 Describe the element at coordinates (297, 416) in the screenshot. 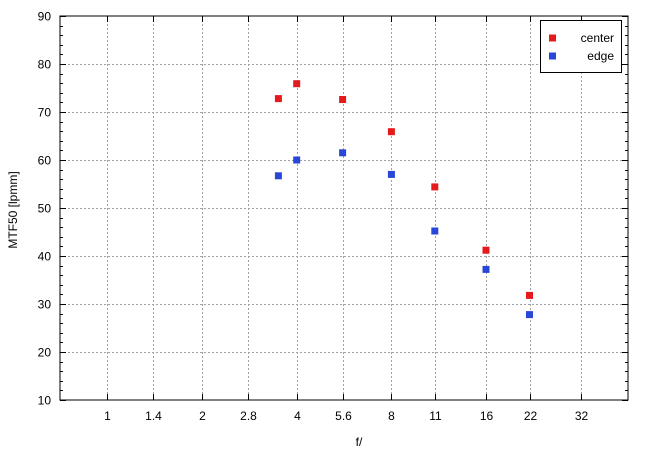

I see `x-tick-label: 4` at that location.